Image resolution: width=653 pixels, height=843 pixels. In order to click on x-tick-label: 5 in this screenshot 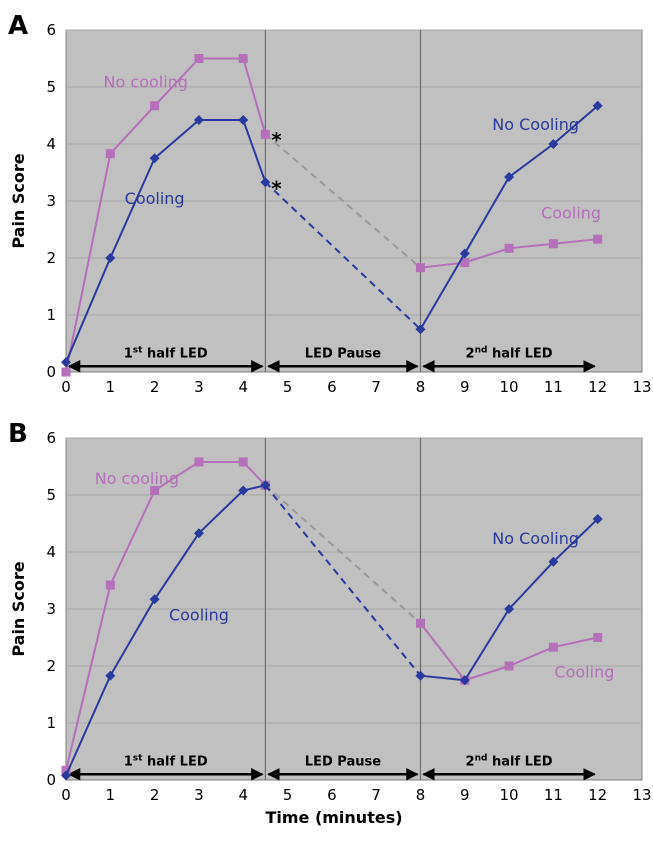, I will do `click(288, 795)`.